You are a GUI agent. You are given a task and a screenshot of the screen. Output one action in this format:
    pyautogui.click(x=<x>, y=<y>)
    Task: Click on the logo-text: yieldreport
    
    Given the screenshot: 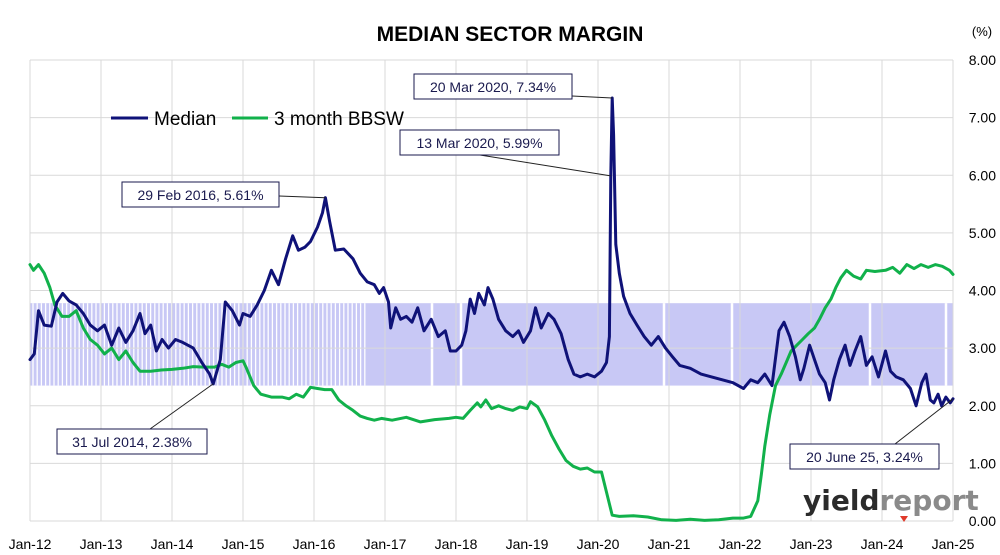 What is the action you would take?
    pyautogui.click(x=891, y=500)
    